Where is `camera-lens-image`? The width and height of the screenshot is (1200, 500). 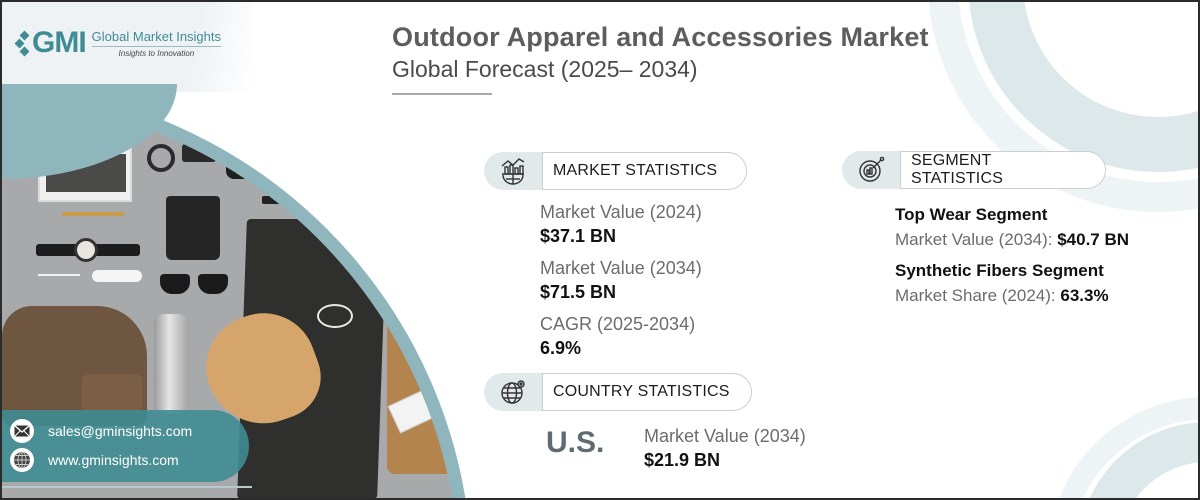
camera-lens-image is located at coordinates (246, 160).